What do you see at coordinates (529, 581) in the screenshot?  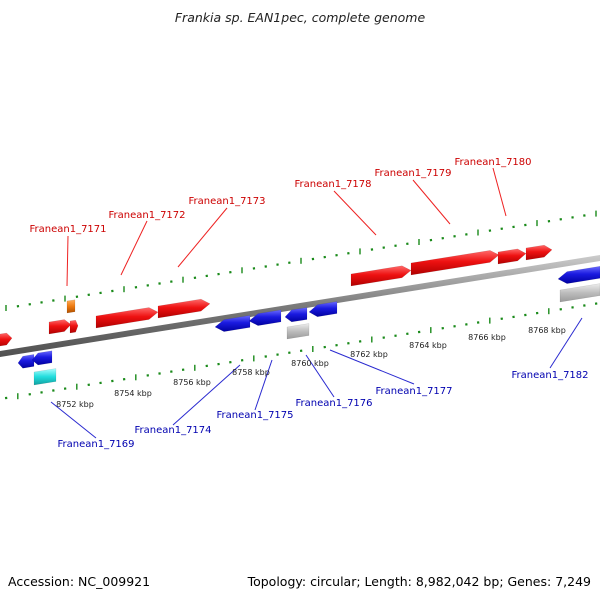 I see `genes-label: Genes:` at bounding box center [529, 581].